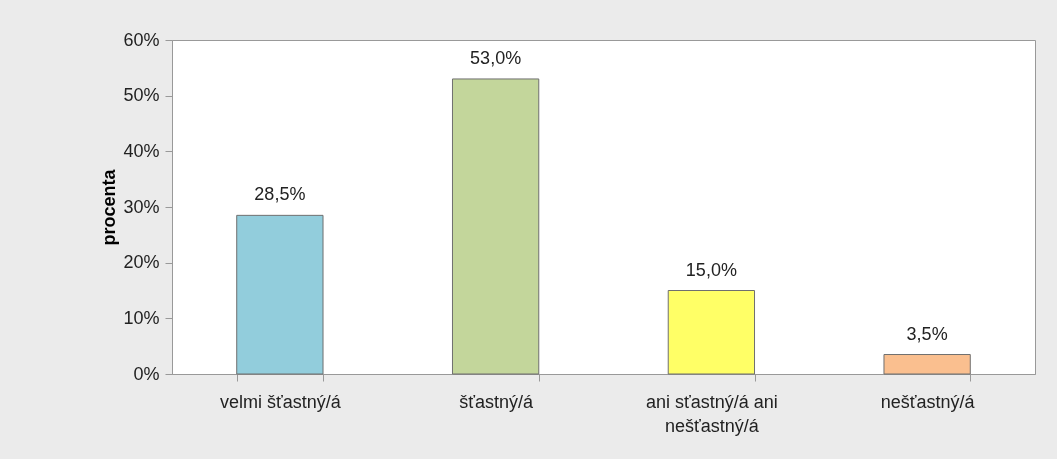  I want to click on data-label: 15,0%, so click(711, 269).